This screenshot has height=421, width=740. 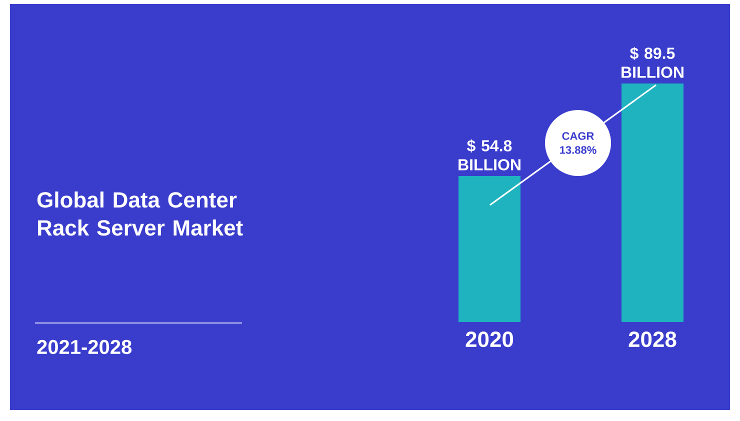 I want to click on x-tick-label: 2020, so click(x=490, y=340).